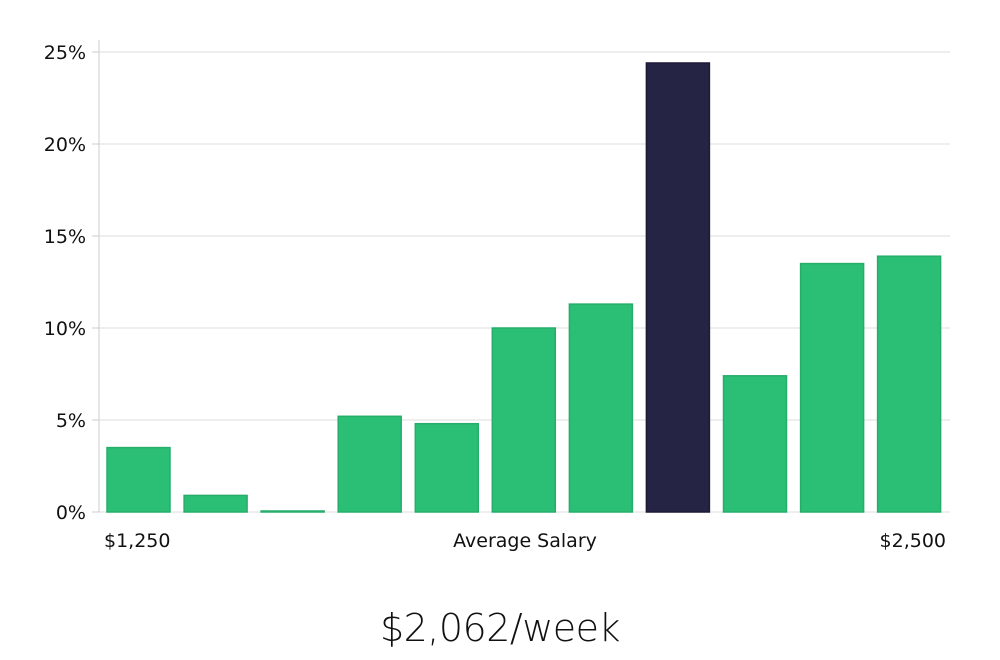 This screenshot has height=660, width=1000. What do you see at coordinates (500, 628) in the screenshot?
I see `average-salary-headline: $2,062/week` at bounding box center [500, 628].